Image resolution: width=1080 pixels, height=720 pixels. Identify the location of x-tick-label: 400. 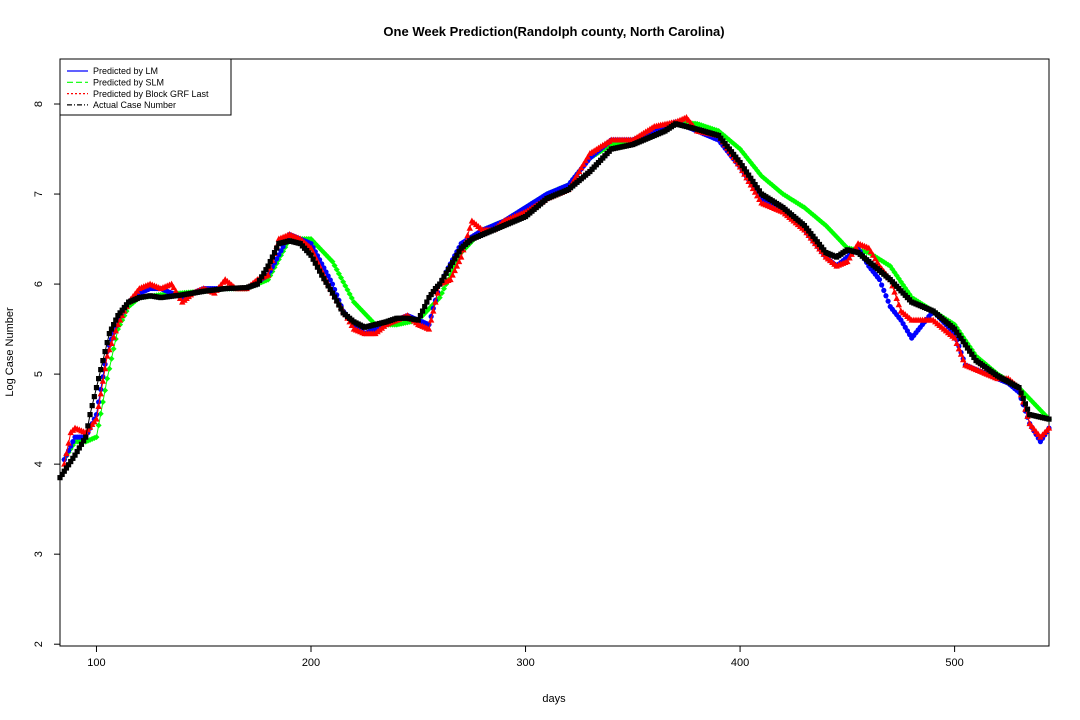
(740, 663).